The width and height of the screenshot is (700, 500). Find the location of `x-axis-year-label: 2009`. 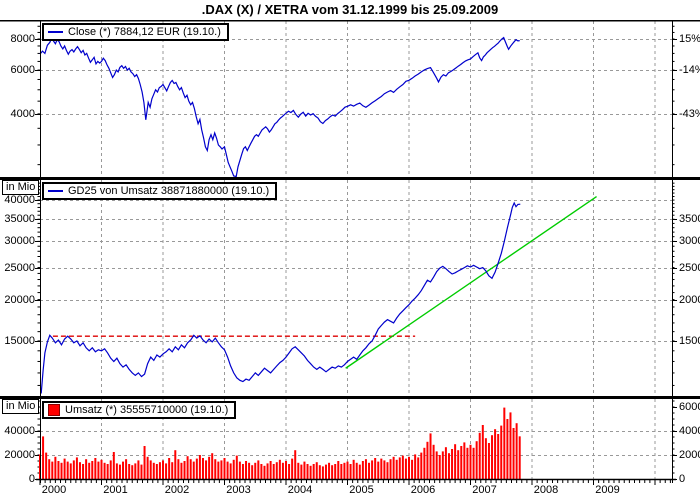

x-axis-year-label: 2009 is located at coordinates (607, 490).